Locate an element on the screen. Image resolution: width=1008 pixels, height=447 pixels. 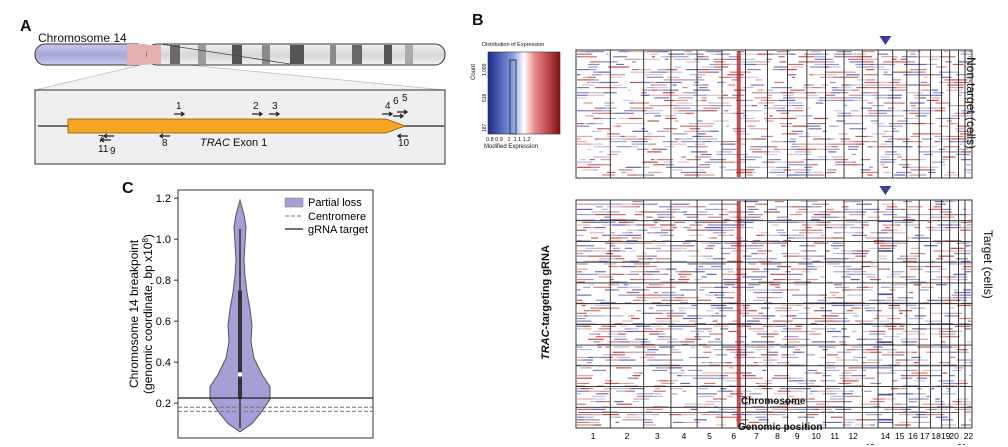
chr14-loss-mark is located at coordinates (885, 294).